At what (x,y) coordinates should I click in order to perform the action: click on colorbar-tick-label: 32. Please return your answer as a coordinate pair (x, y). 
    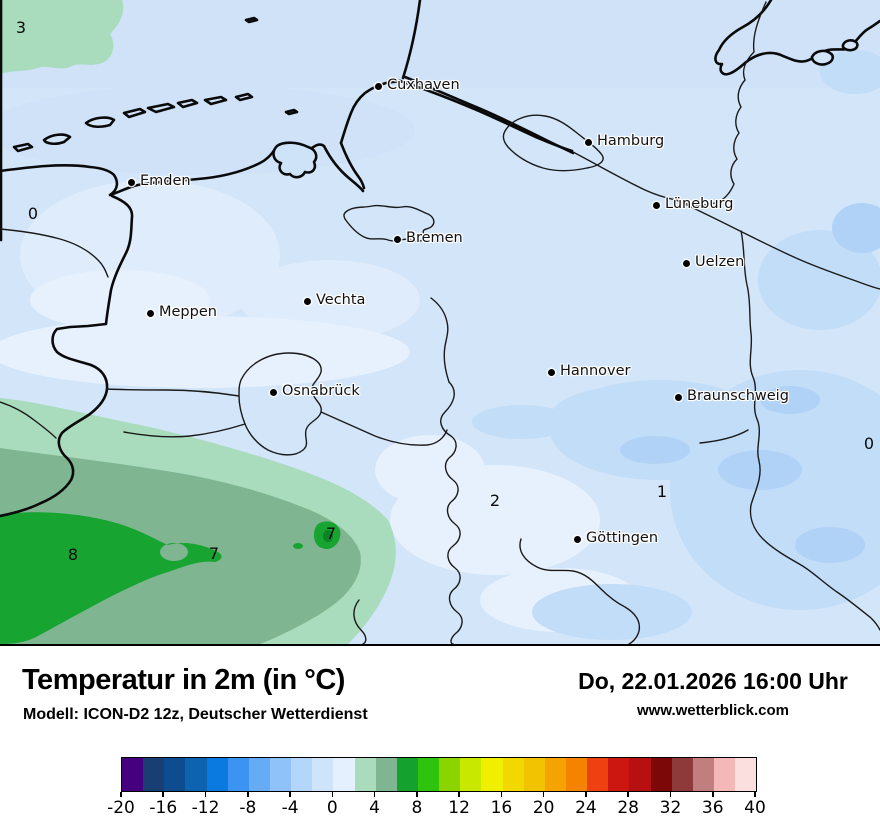
    Looking at the image, I should click on (670, 808).